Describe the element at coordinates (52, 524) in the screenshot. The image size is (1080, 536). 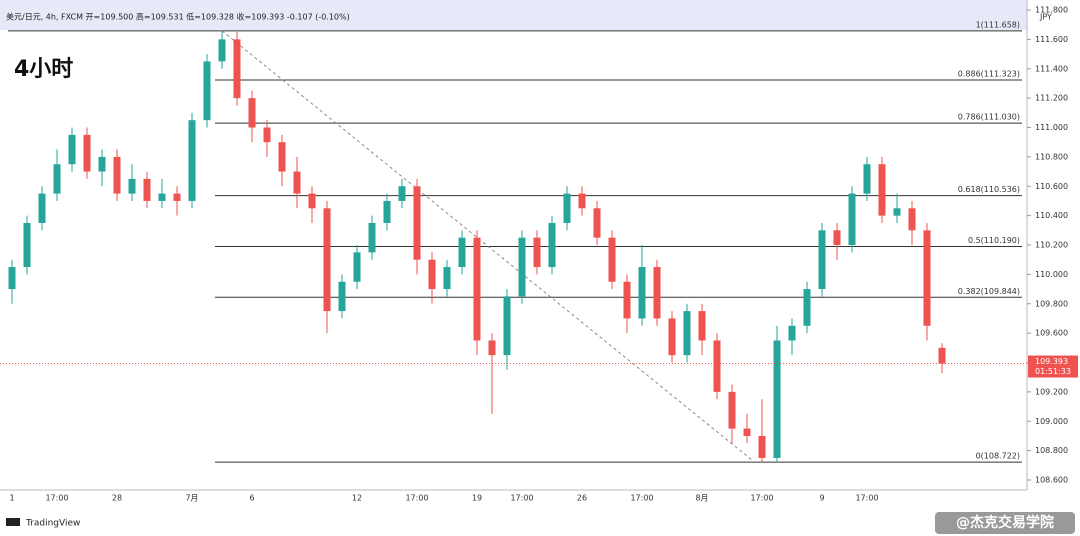
I see `brand: TradingView` at that location.